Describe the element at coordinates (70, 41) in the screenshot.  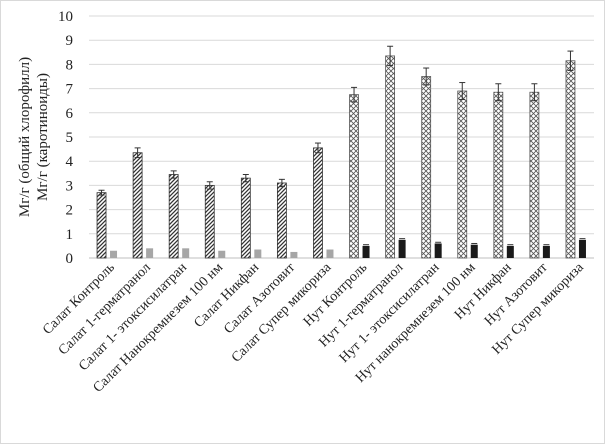
I see `y-tick-label: 9` at that location.